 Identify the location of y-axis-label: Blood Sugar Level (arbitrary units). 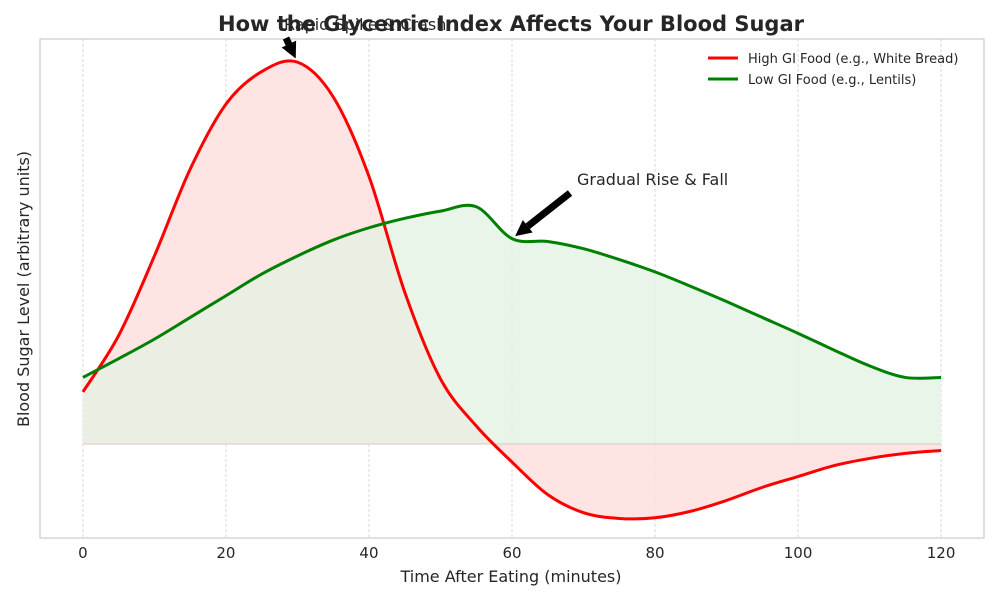
(23, 289).